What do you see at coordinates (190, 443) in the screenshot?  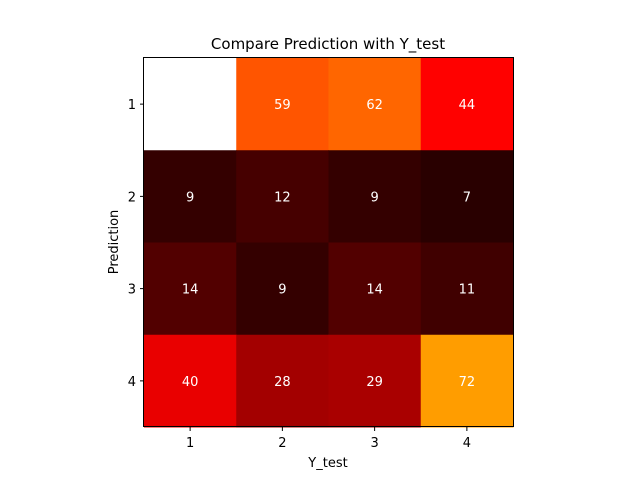 I see `x-tick-label: 1` at bounding box center [190, 443].